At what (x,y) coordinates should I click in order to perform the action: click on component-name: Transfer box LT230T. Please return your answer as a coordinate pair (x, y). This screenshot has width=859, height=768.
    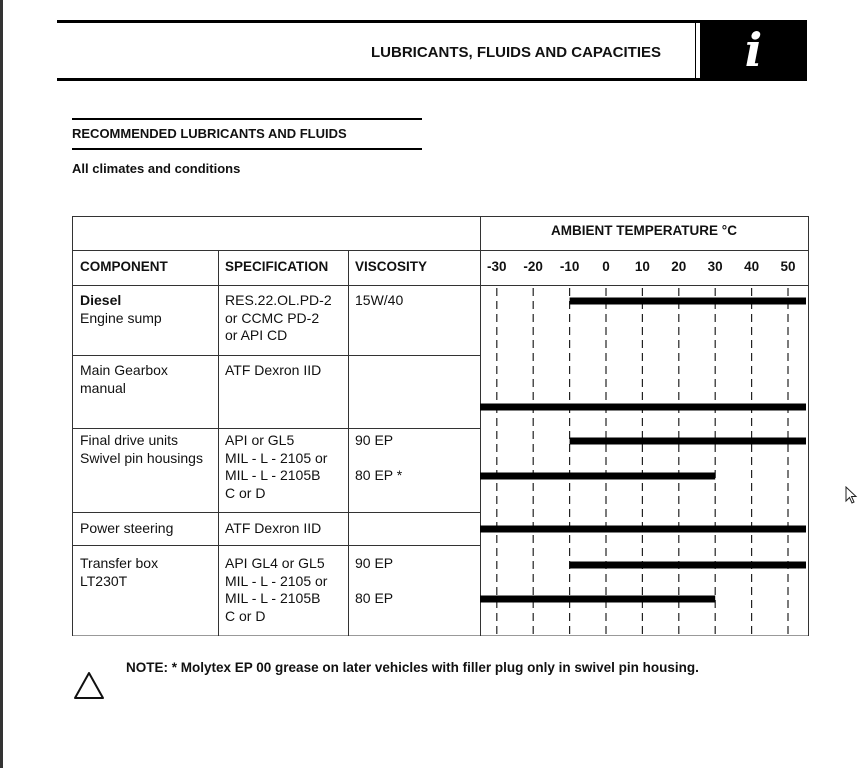
    Looking at the image, I should click on (119, 572).